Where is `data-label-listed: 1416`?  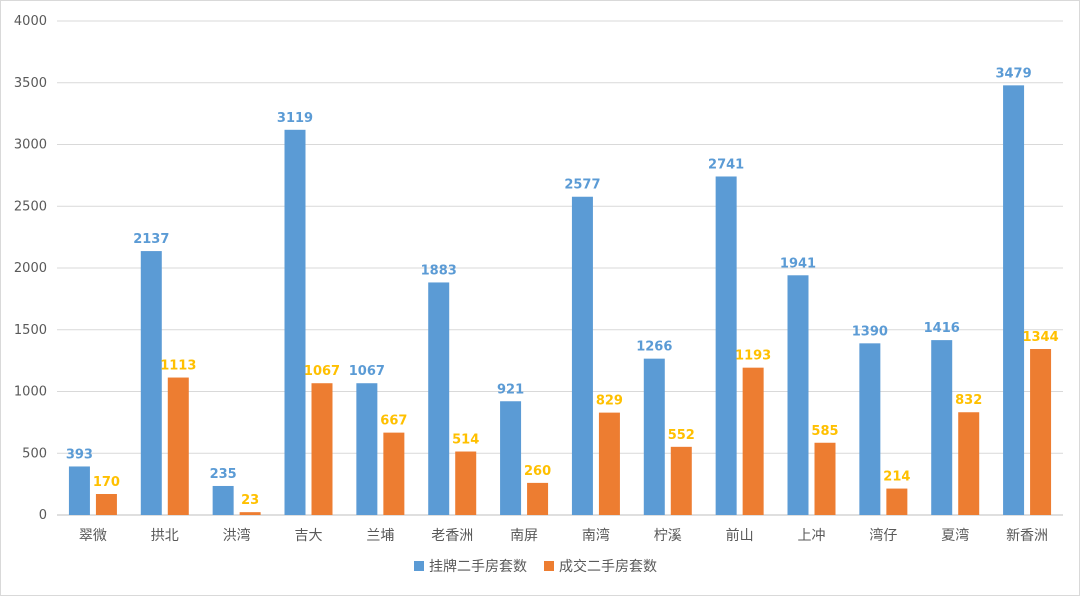
data-label-listed: 1416 is located at coordinates (942, 328).